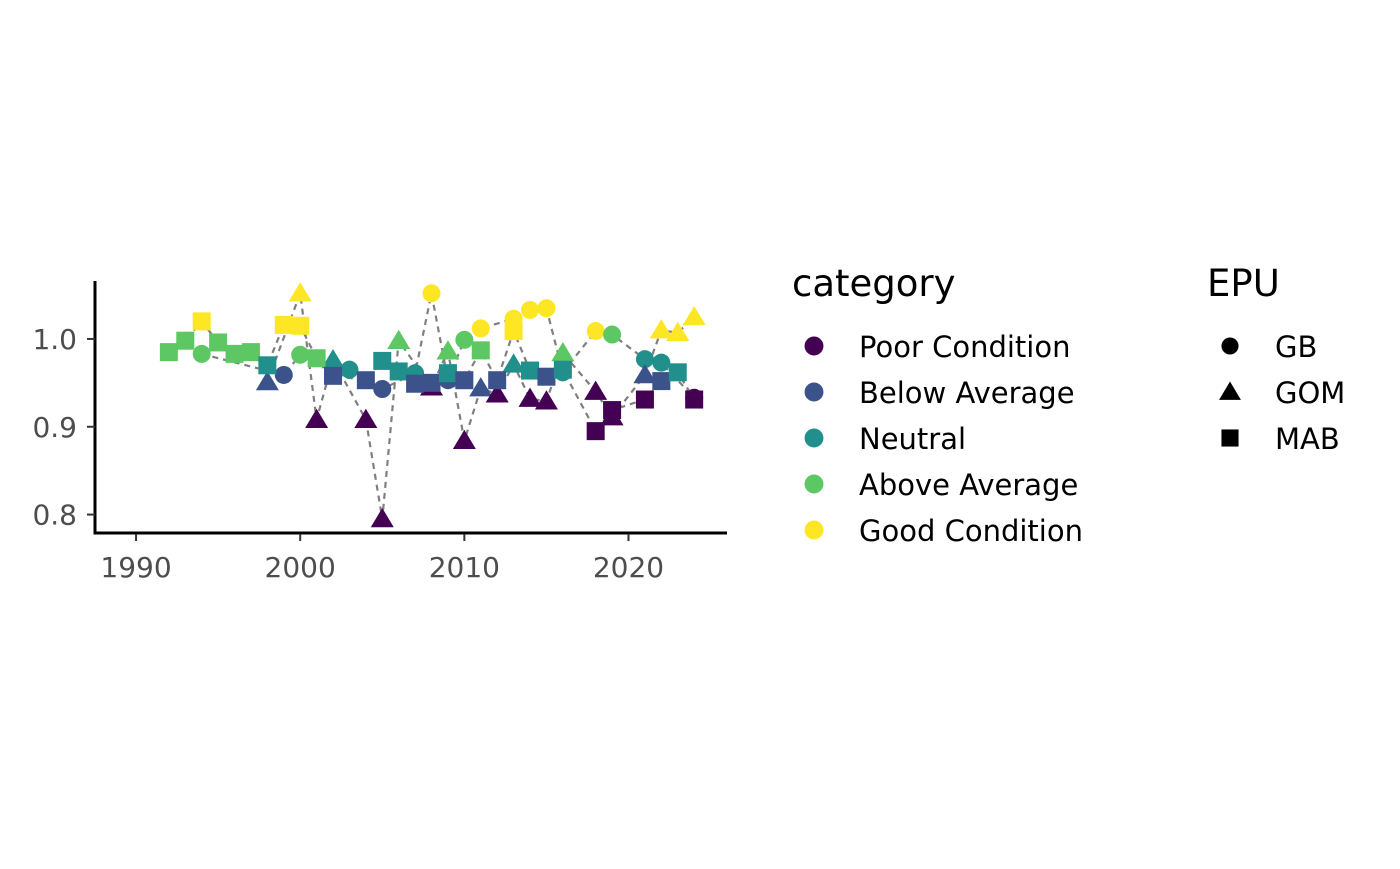 The height and width of the screenshot is (869, 1400). I want to click on data-points, so click(432, 405).